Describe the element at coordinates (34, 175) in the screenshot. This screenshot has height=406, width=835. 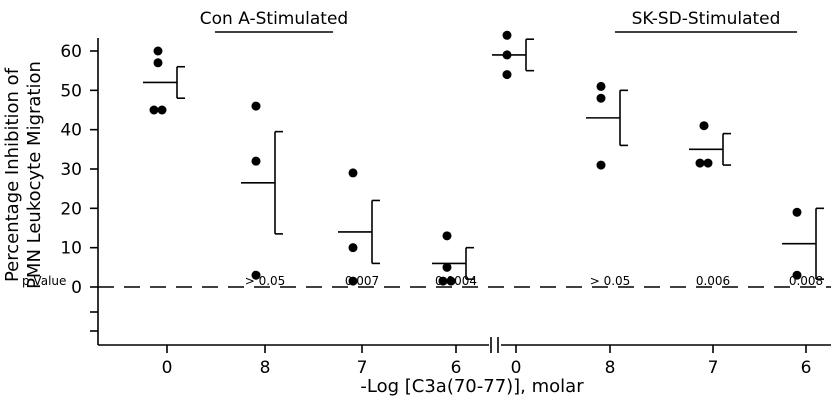
I see `y-axis-title-line-2: PMN Leukocyte Migration` at that location.